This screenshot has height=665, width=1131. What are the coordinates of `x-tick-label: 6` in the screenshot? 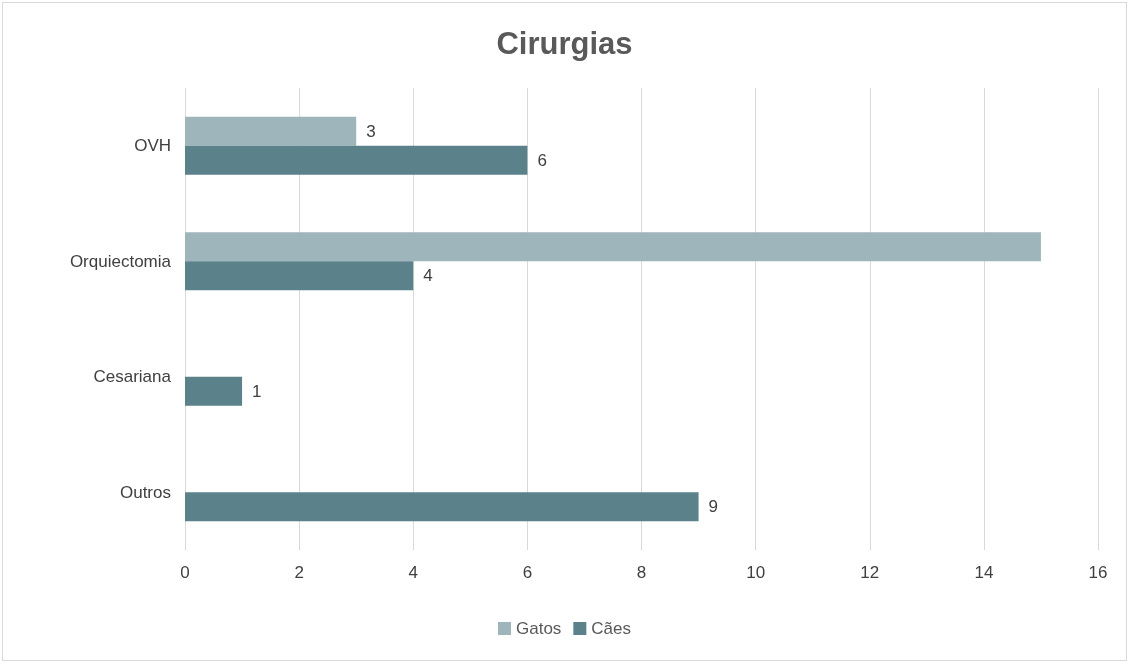 It's located at (527, 572).